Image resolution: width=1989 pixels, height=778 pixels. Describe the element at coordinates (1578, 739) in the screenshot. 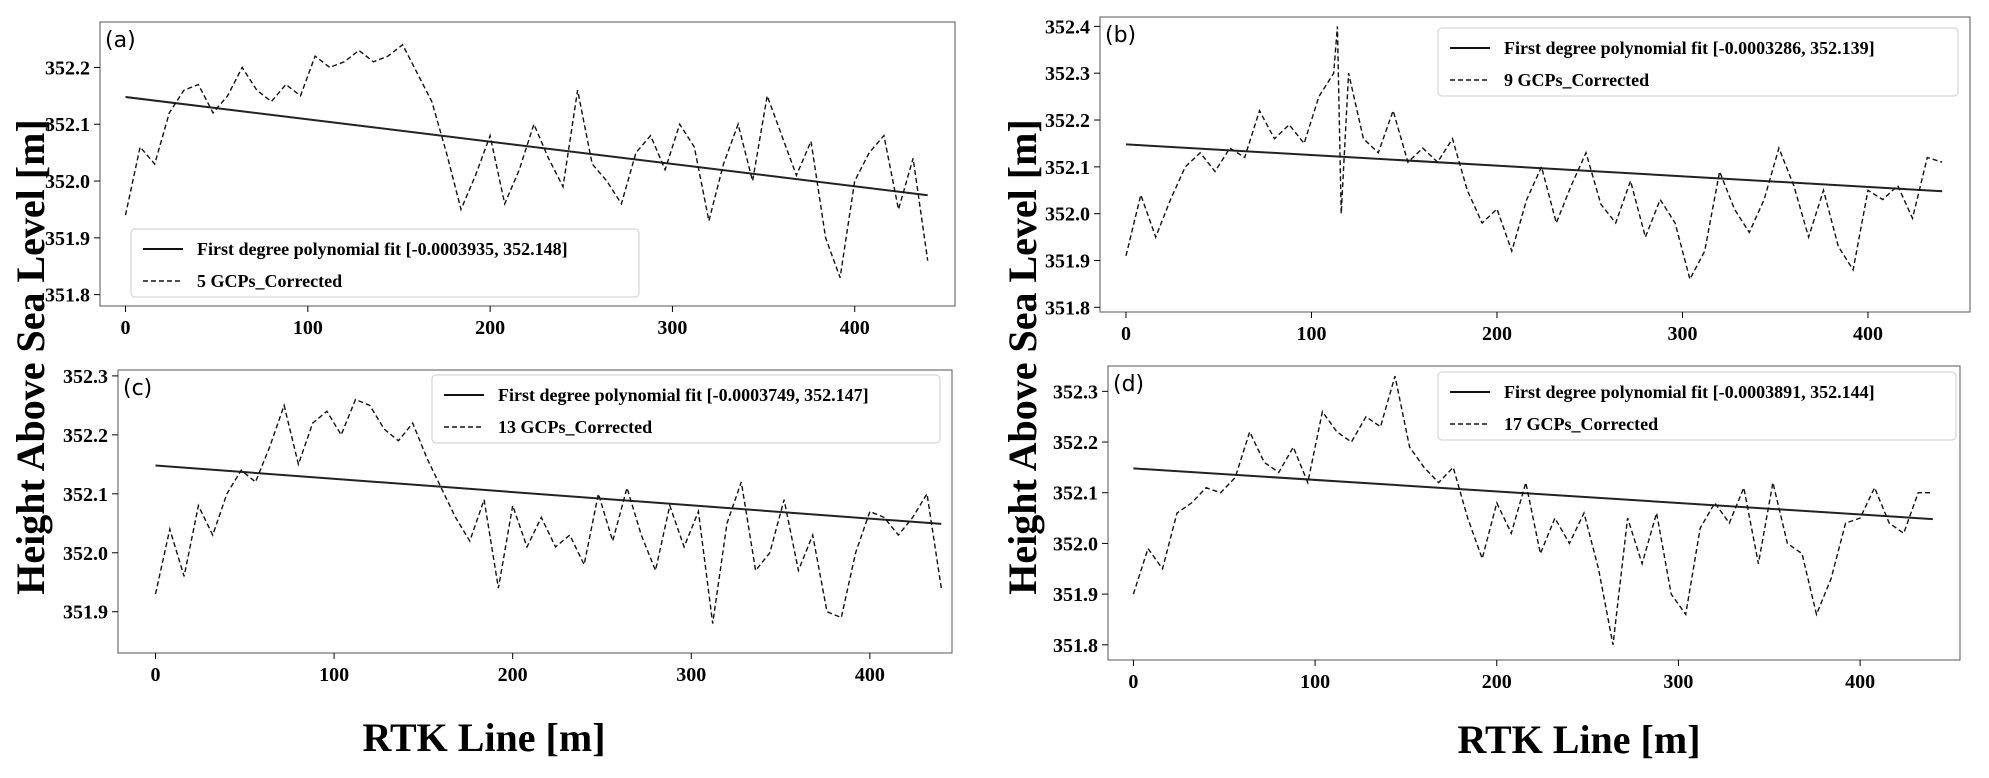

I see `x-axis-label-right: RTK Line [m]` at that location.